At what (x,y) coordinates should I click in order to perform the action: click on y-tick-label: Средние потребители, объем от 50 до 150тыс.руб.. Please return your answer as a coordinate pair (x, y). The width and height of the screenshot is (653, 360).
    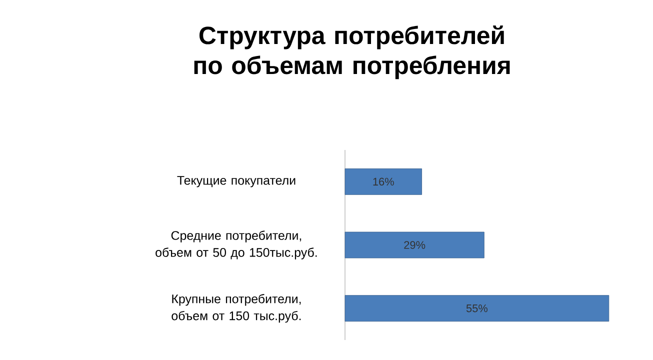
    Looking at the image, I should click on (236, 245).